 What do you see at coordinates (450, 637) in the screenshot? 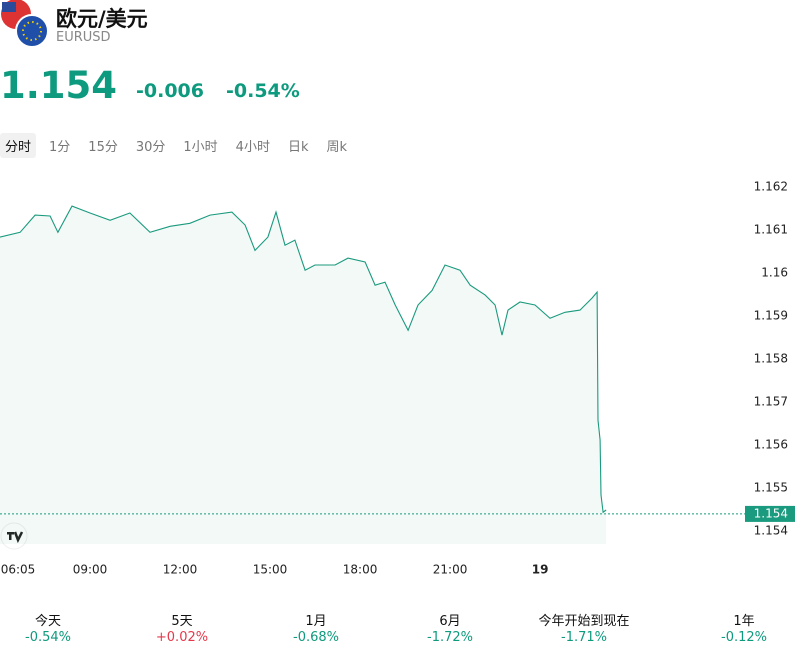
I see `period-change: -1.72%` at bounding box center [450, 637].